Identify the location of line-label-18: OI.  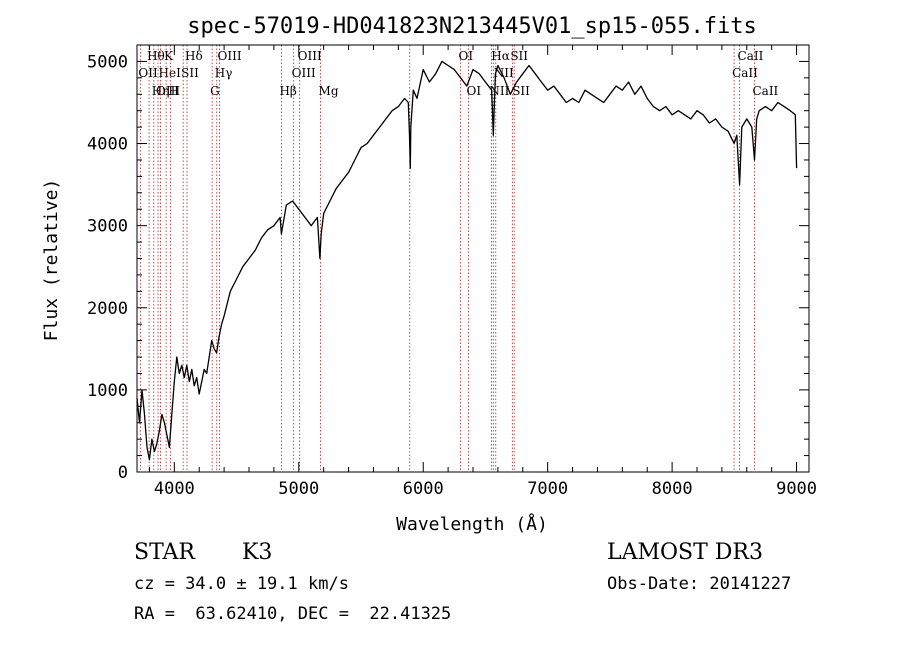
(474, 91).